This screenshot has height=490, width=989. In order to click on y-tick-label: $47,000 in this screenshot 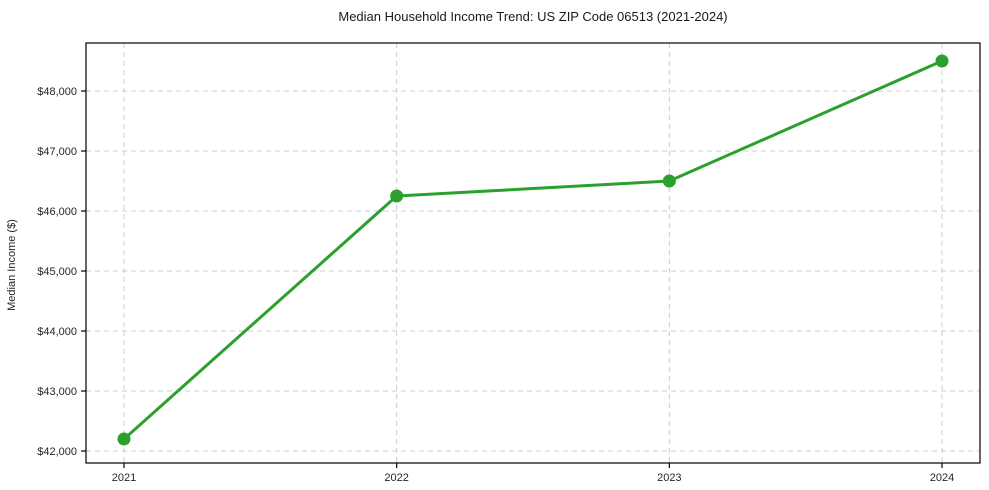, I will do `click(57, 152)`.